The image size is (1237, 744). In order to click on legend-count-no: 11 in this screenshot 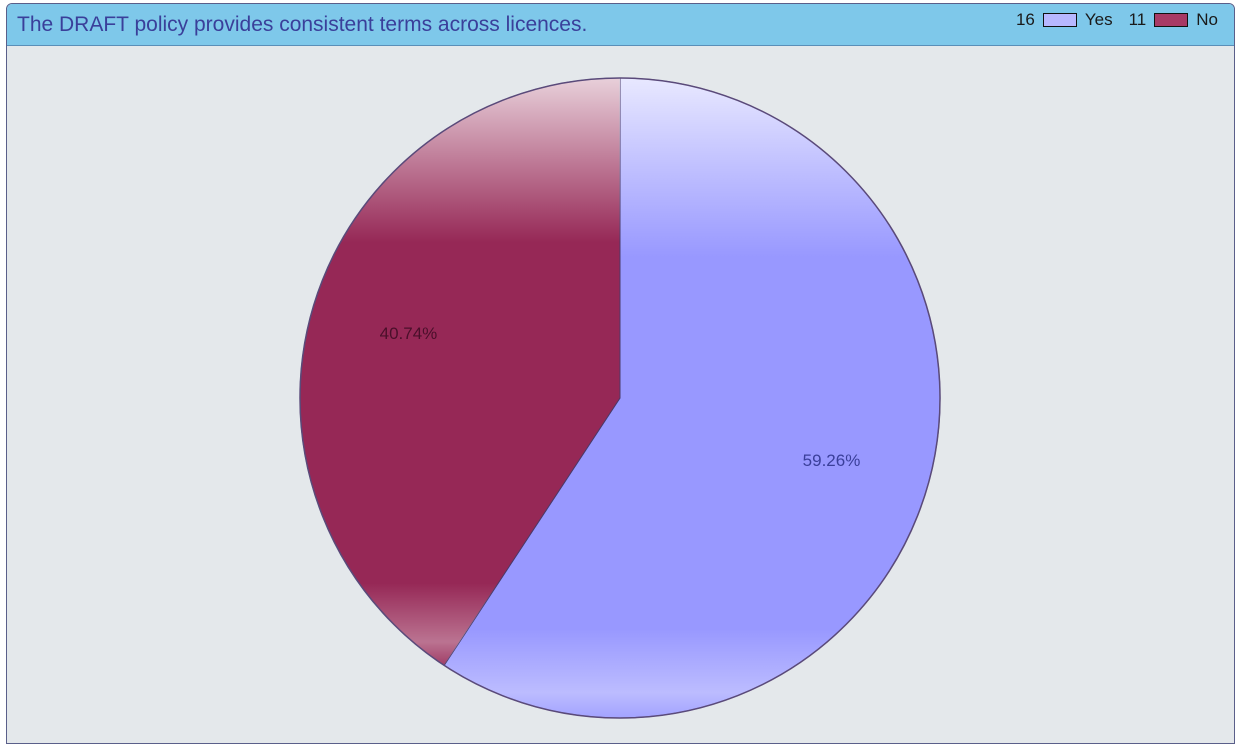, I will do `click(1137, 19)`.